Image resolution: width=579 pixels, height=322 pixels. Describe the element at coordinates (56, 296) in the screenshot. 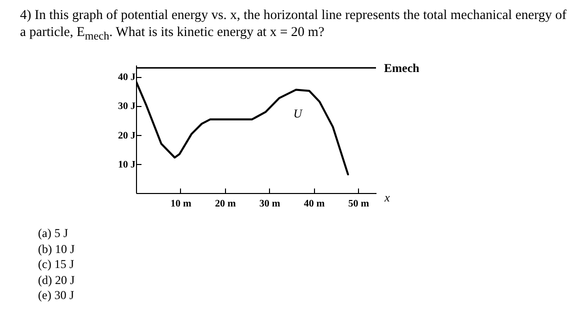

I see `text: (e) 30 J` at that location.